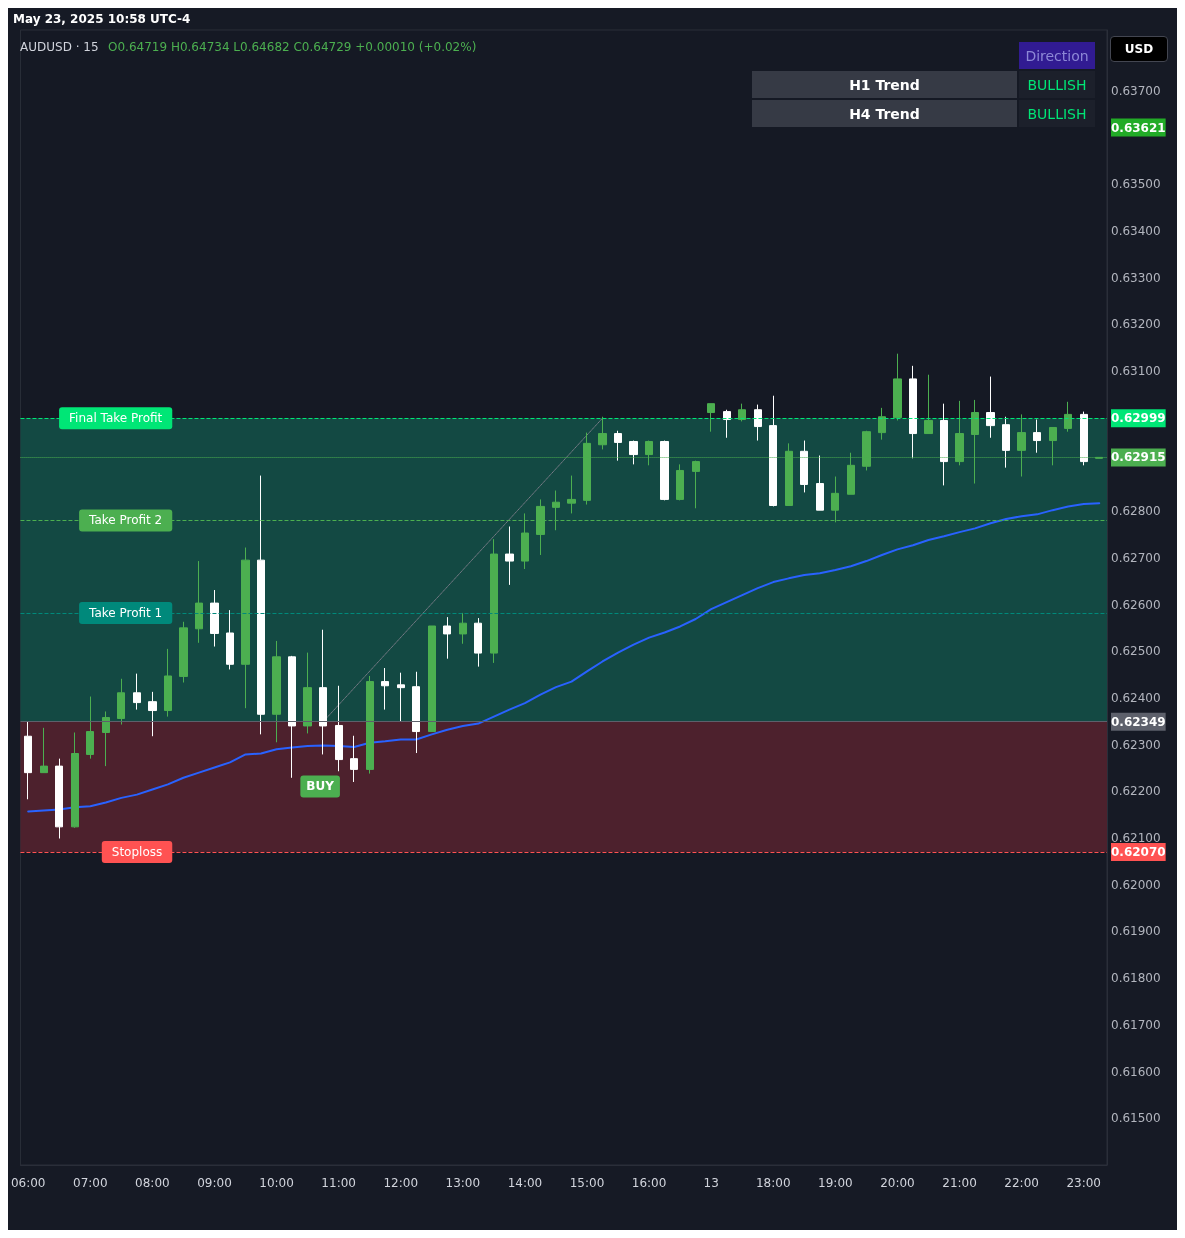 The height and width of the screenshot is (1238, 1185). What do you see at coordinates (587, 1183) in the screenshot?
I see `x-tick-label: 15:00` at bounding box center [587, 1183].